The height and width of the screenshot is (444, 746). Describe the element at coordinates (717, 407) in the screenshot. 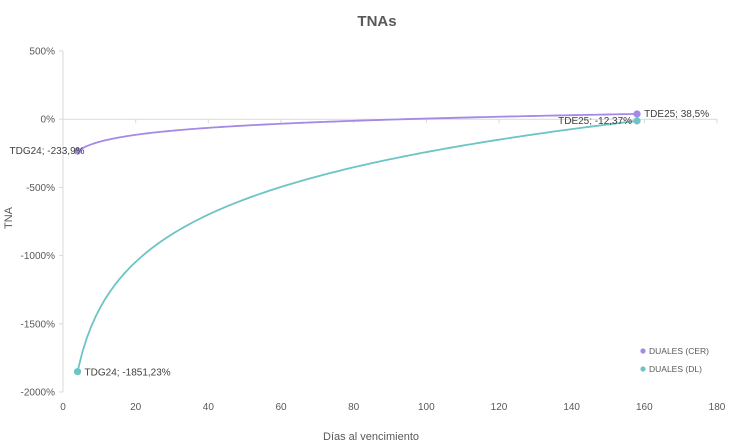

I see `x-tick-label: 180` at that location.